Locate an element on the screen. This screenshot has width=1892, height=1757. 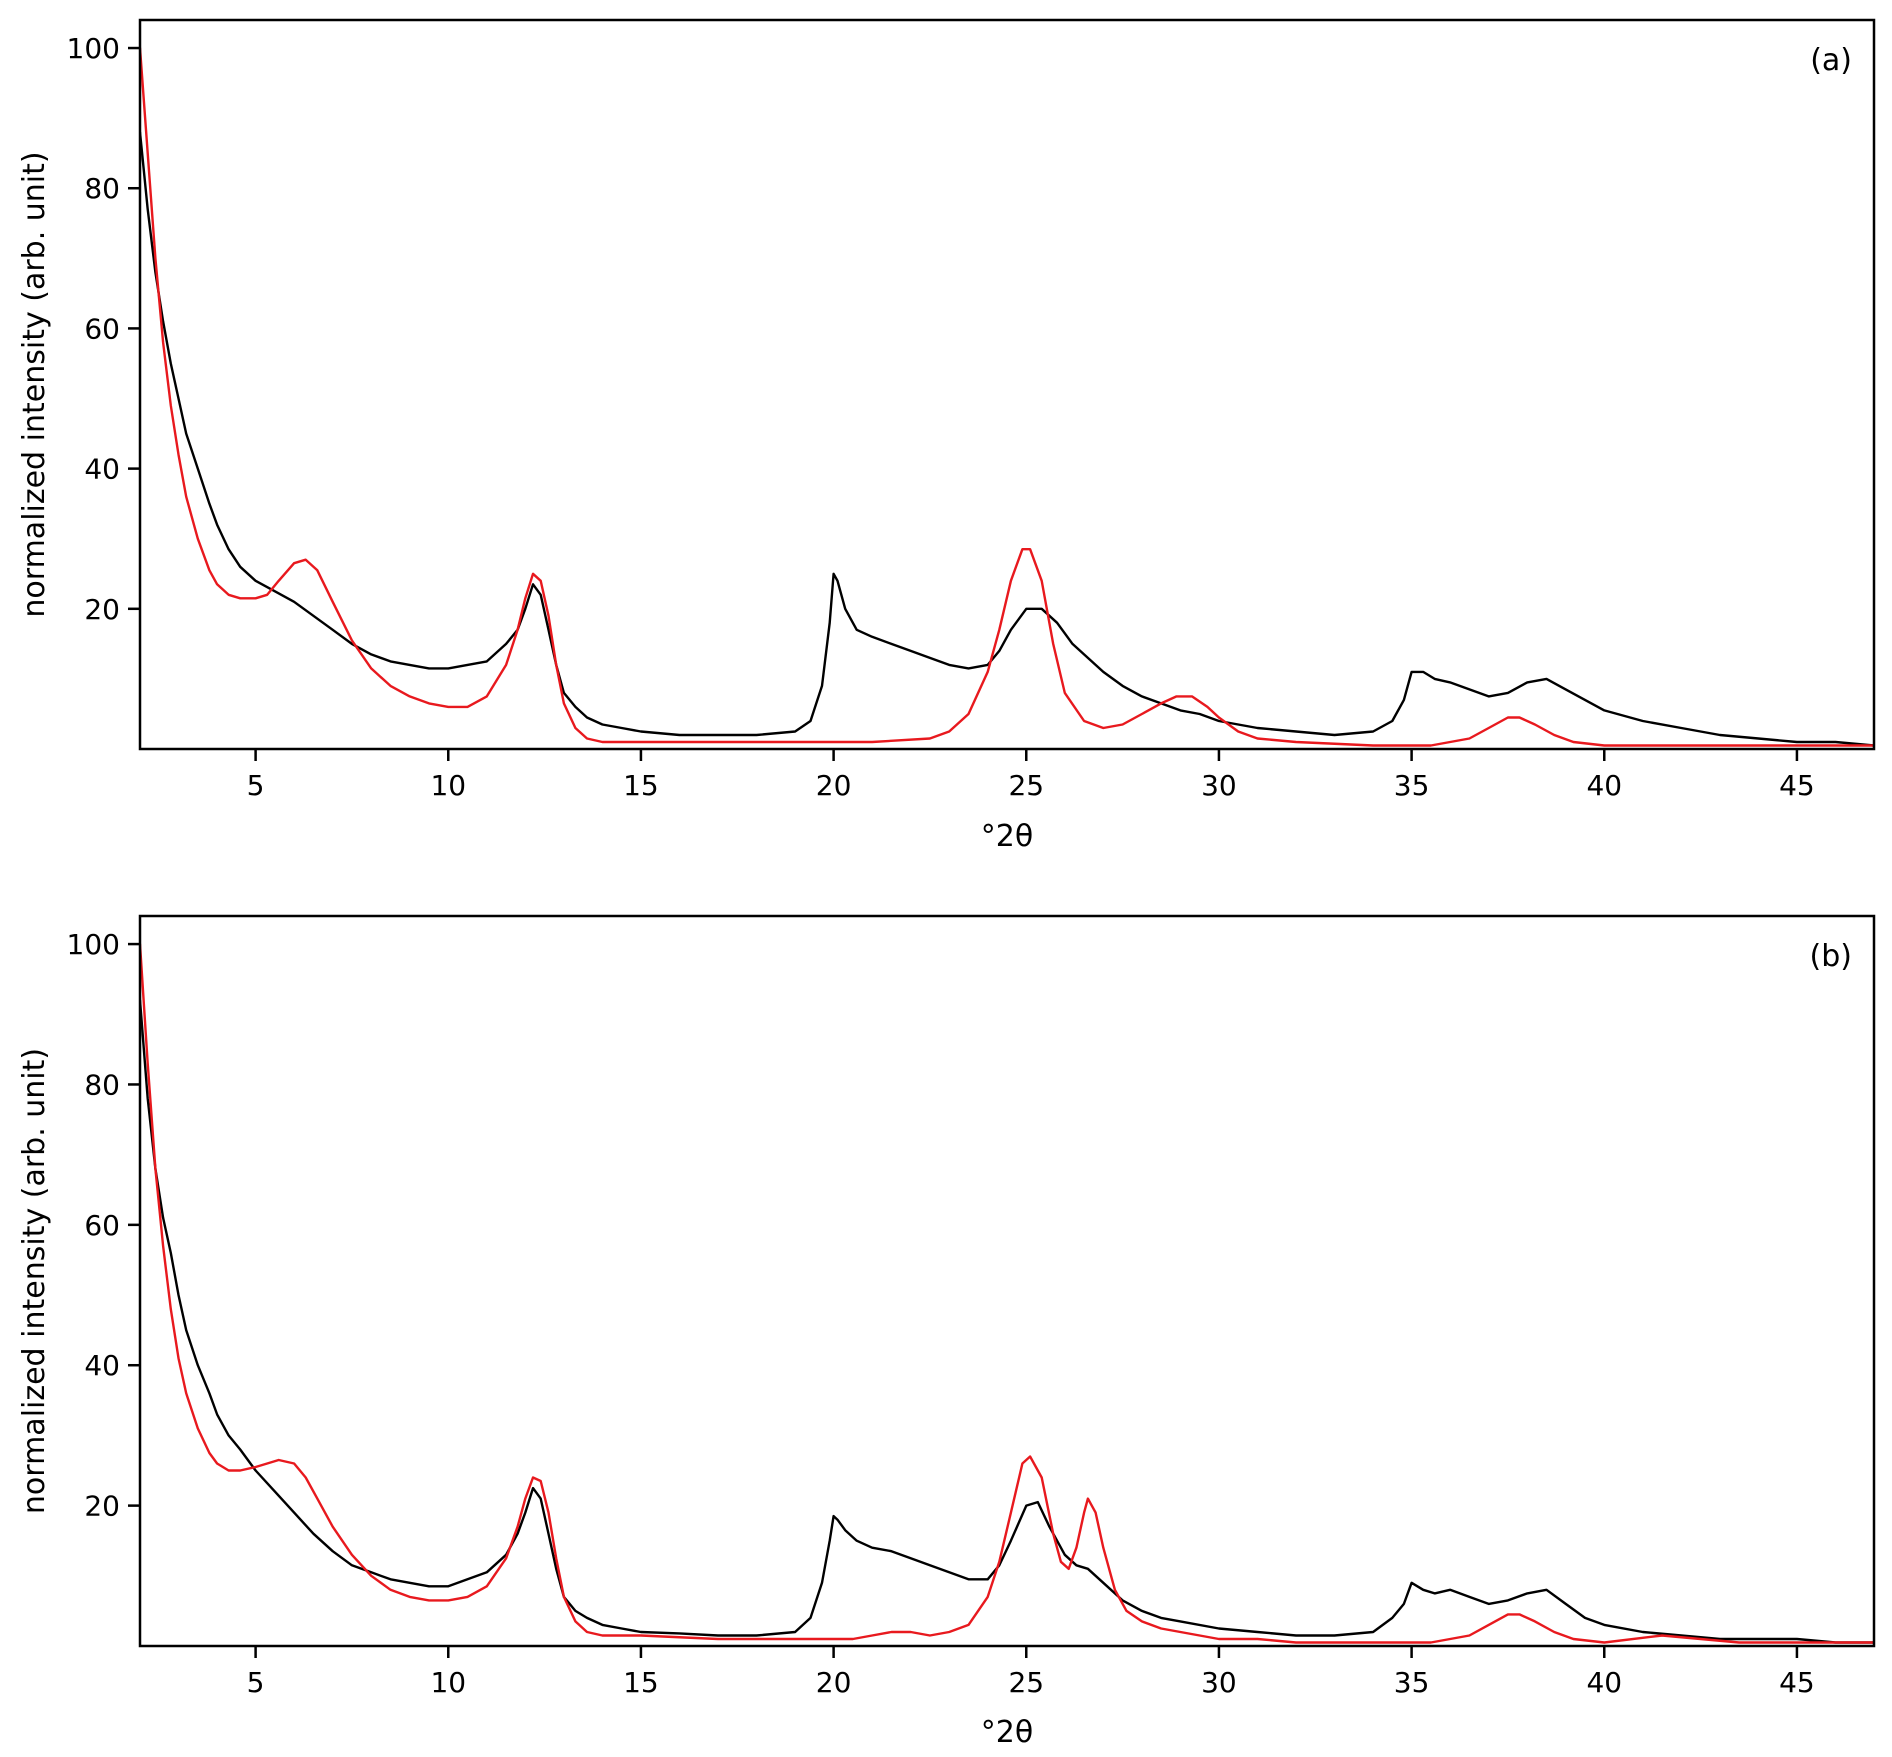
panel-label: (a) is located at coordinates (1831, 60).